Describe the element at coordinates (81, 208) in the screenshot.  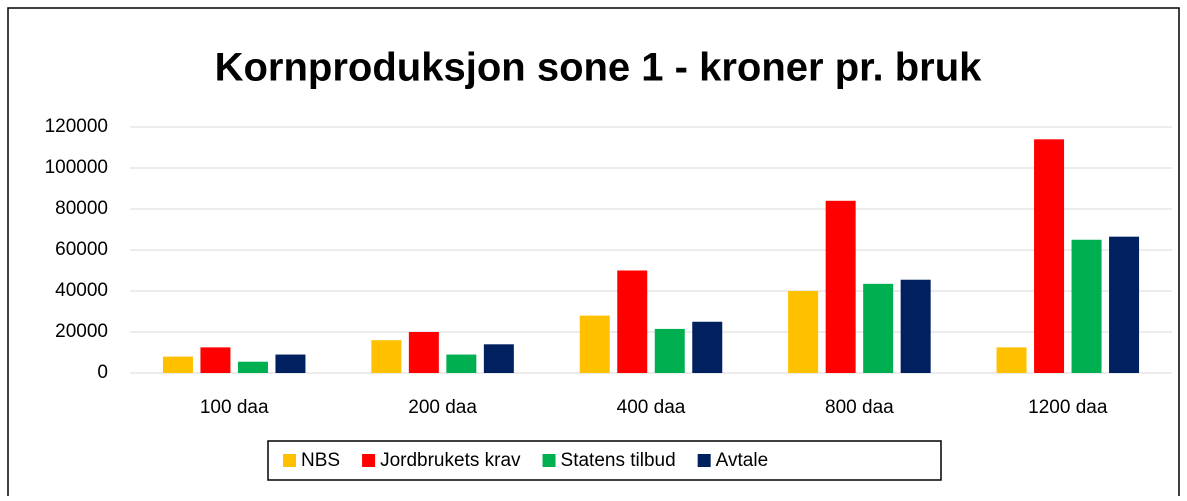
I see `y-tick-label: 80000` at that location.